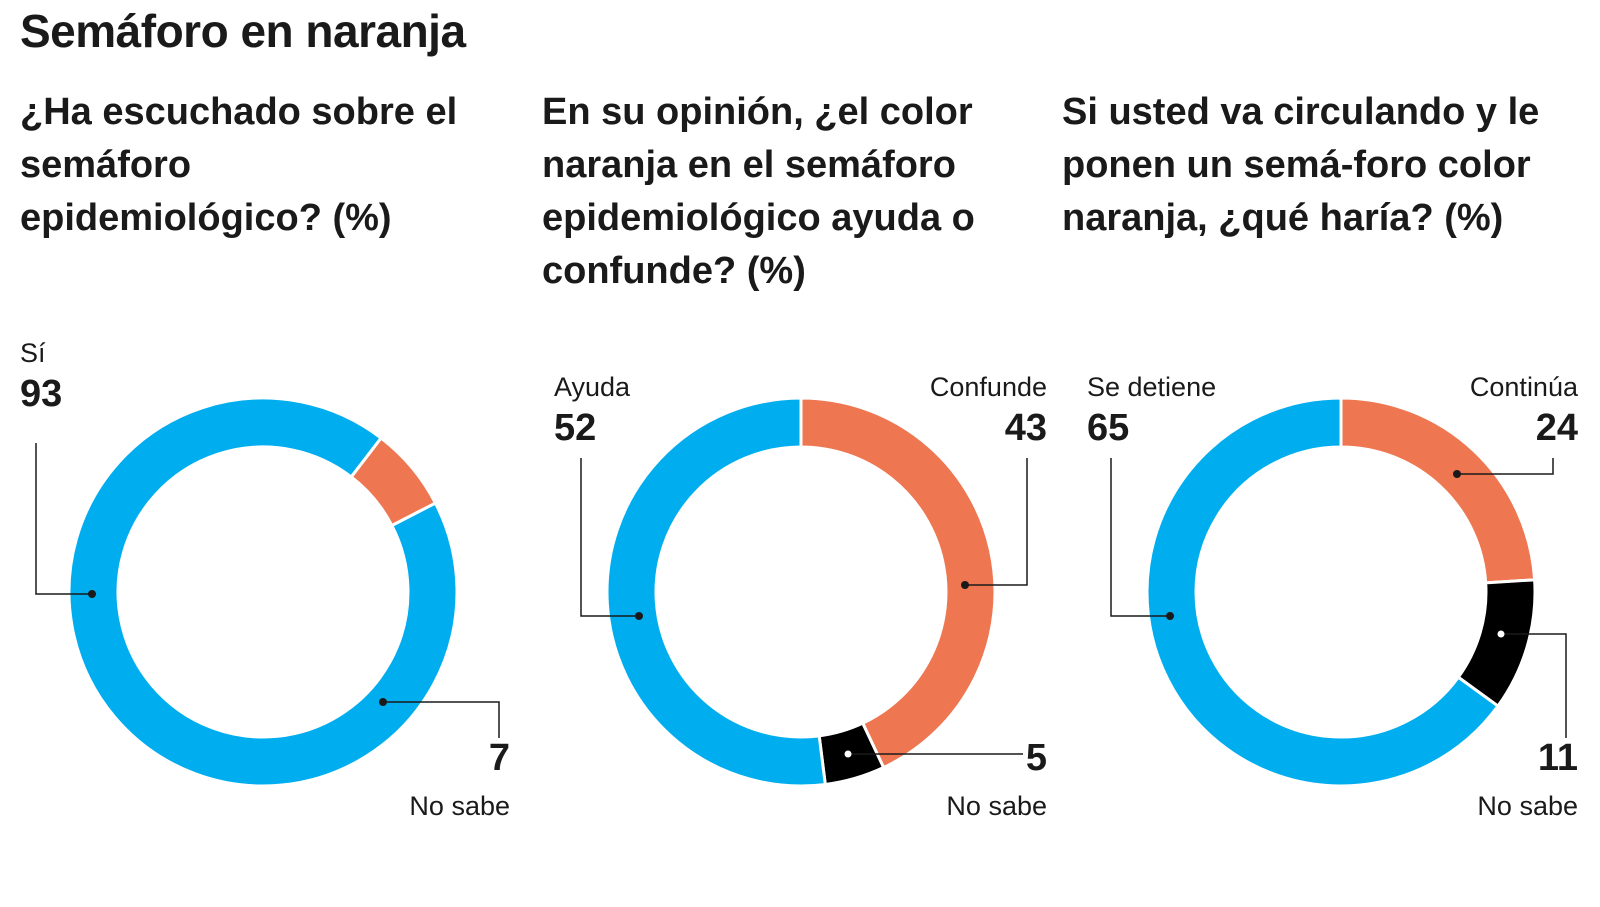 The height and width of the screenshot is (907, 1600). Describe the element at coordinates (63, 519) in the screenshot. I see `leader-line-si` at that location.